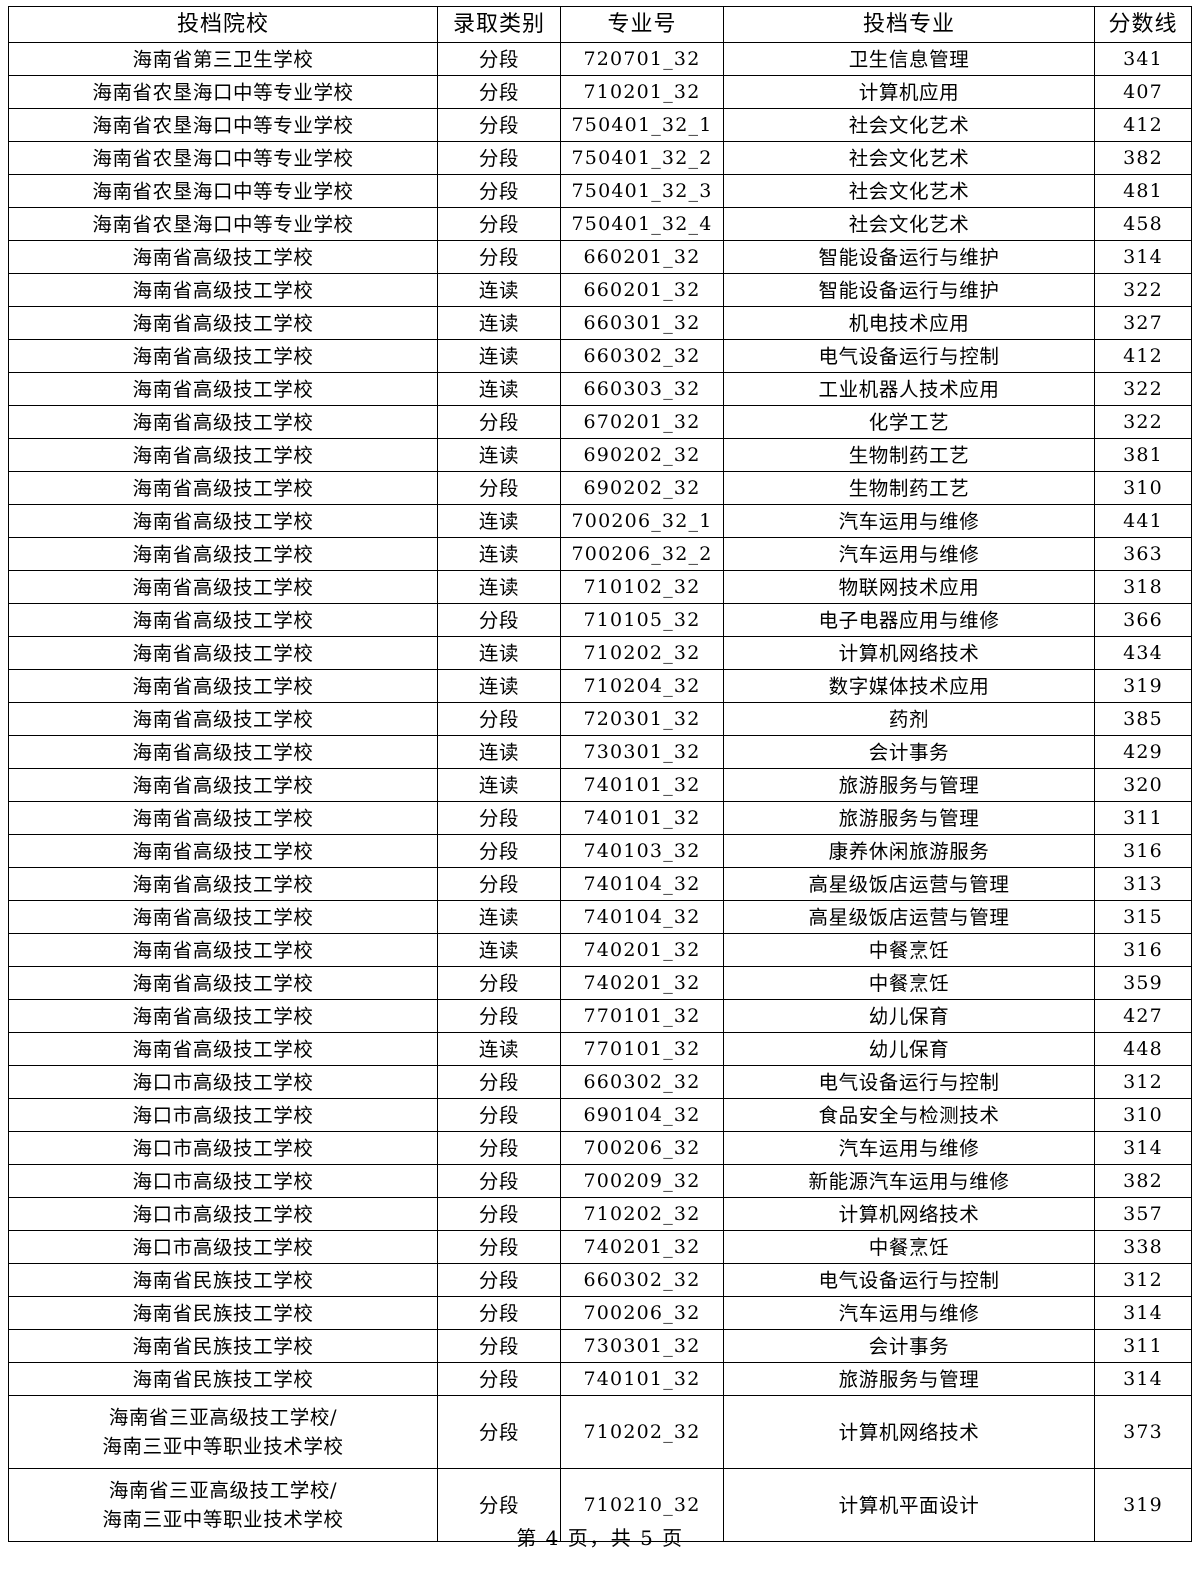 The image size is (1200, 1583). I want to click on table-row: 海南省民族技工学校 分段 730301_32 会计事务 311, so click(600, 1346).